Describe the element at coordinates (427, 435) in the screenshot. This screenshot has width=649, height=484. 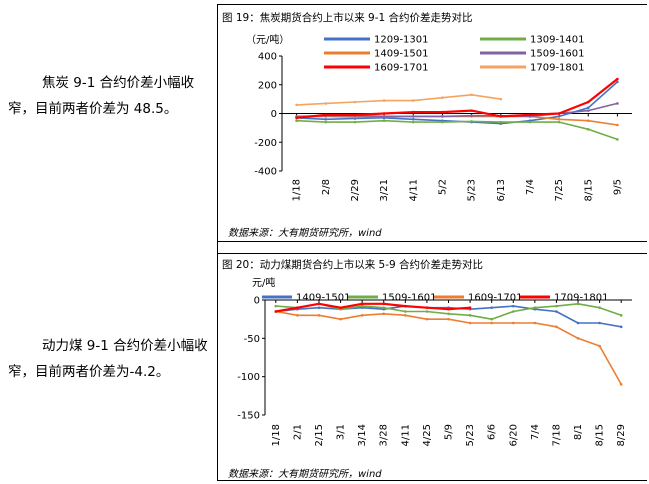
I see `x-tick-label: 4/25` at that location.